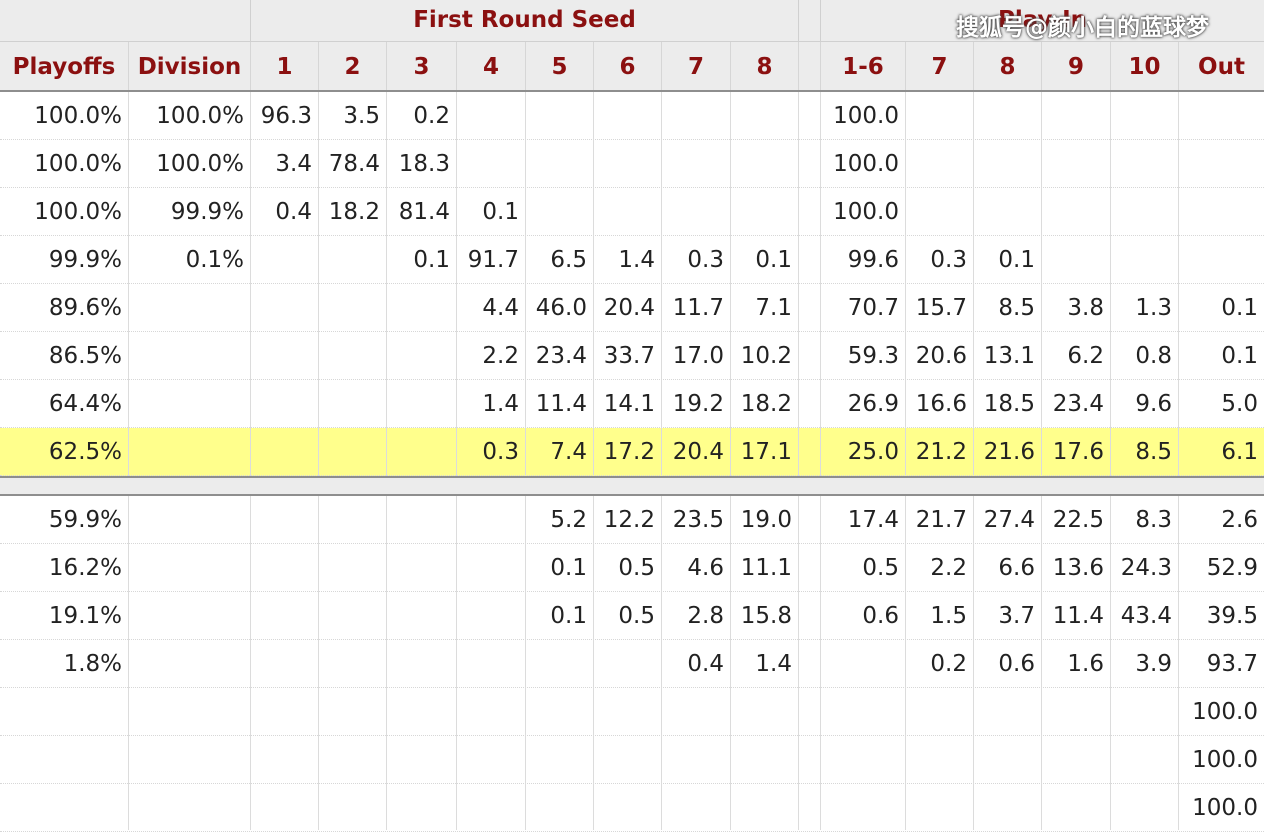 The height and width of the screenshot is (832, 1264). I want to click on table-cell: 19.2, so click(698, 404).